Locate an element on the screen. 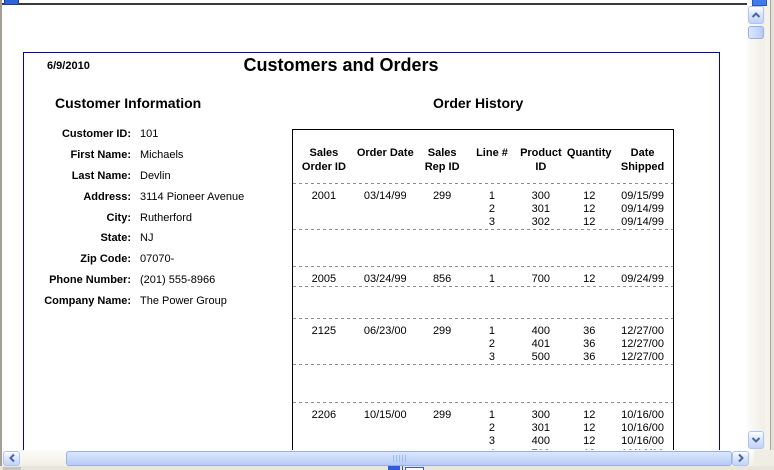 The width and height of the screenshot is (774, 470). field-label: First Name: is located at coordinates (100, 154).